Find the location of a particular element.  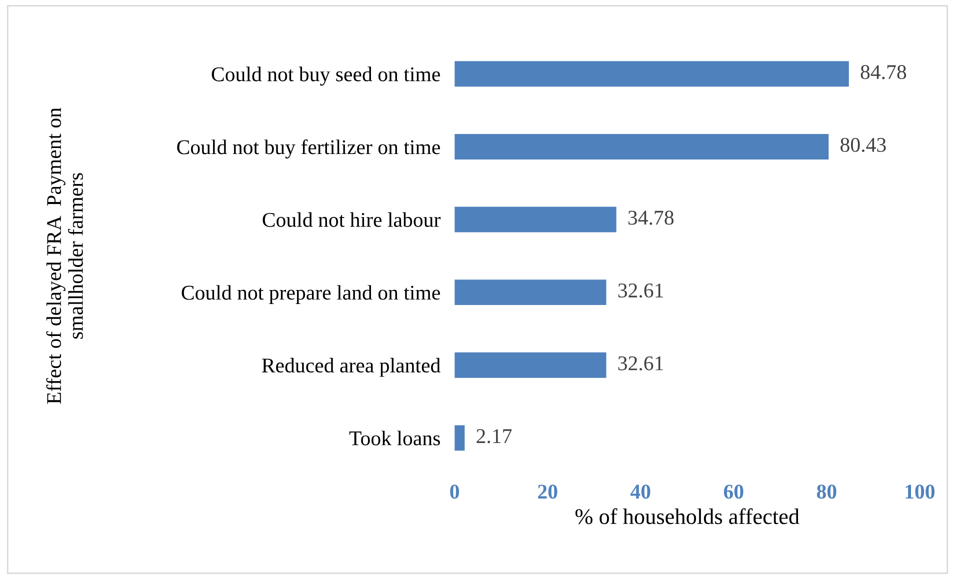

x-tick-label: 40 is located at coordinates (640, 491).